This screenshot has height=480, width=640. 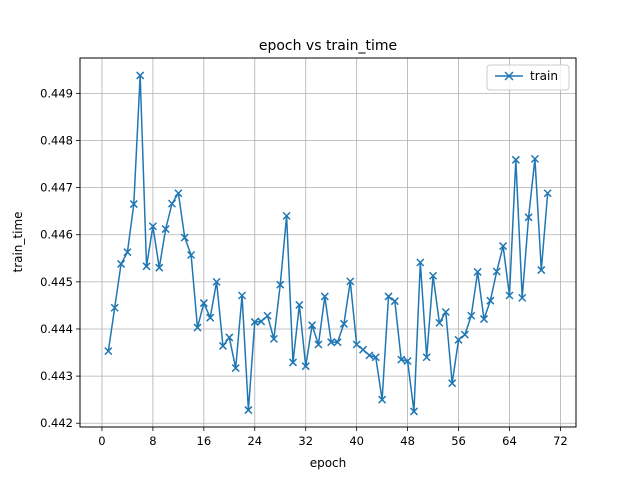 What do you see at coordinates (56, 282) in the screenshot?
I see `y-tick-label: 0.445` at bounding box center [56, 282].